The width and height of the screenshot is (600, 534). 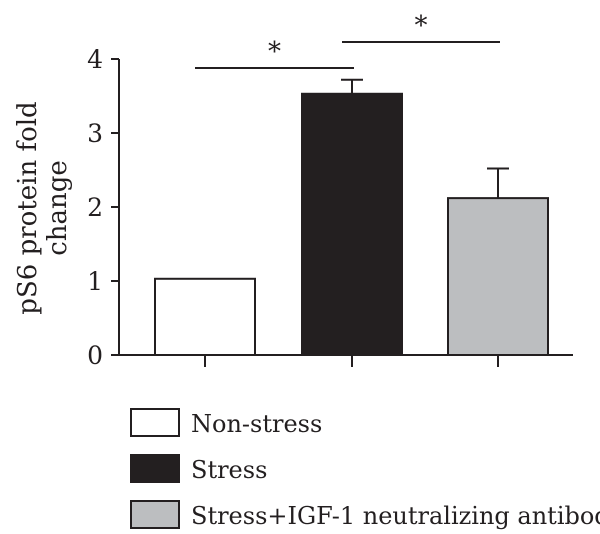 What do you see at coordinates (95, 133) in the screenshot?
I see `y-tick-label: 3` at bounding box center [95, 133].